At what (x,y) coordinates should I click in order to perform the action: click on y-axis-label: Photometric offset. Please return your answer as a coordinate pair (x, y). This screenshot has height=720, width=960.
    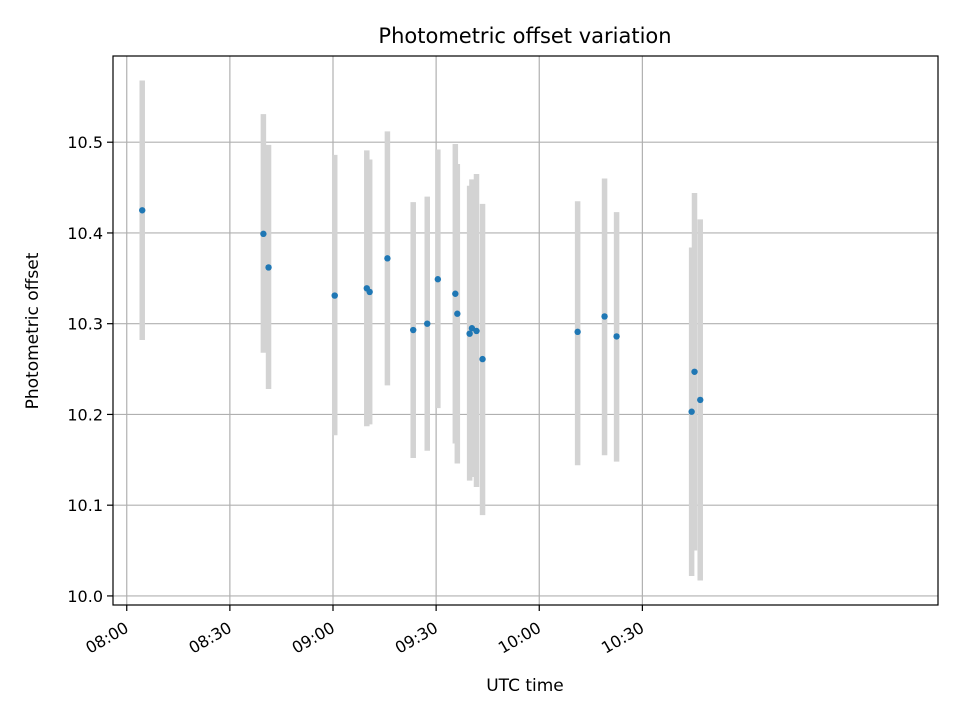
    Looking at the image, I should click on (33, 330).